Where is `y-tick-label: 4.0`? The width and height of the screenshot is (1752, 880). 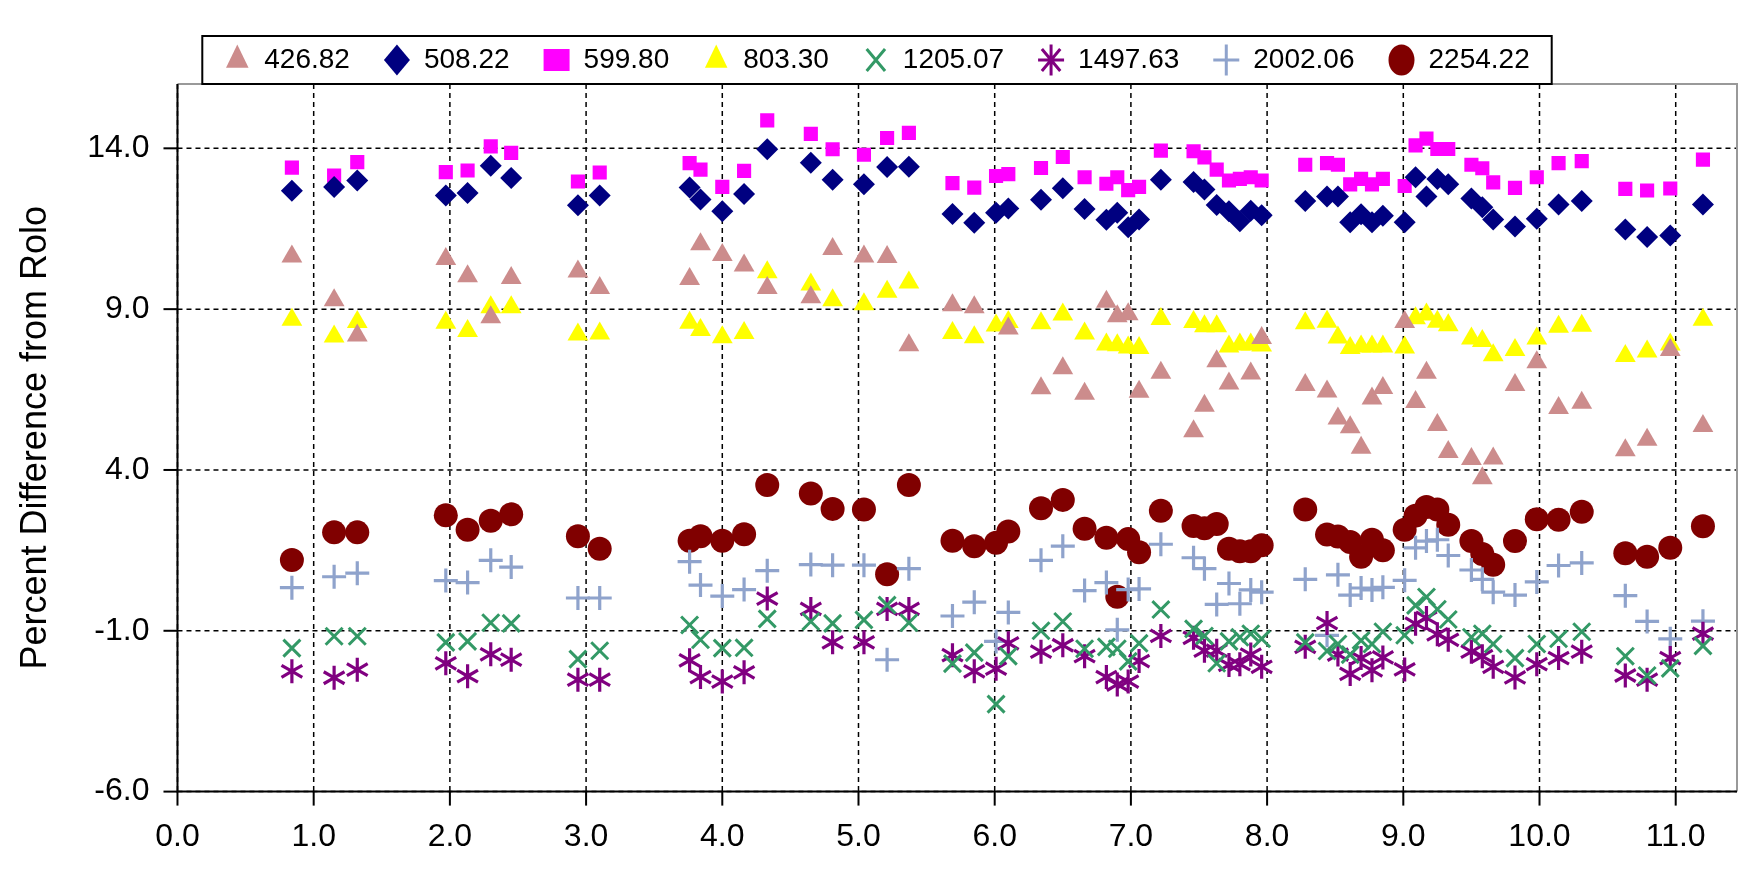 y-tick-label: 4.0 is located at coordinates (127, 467).